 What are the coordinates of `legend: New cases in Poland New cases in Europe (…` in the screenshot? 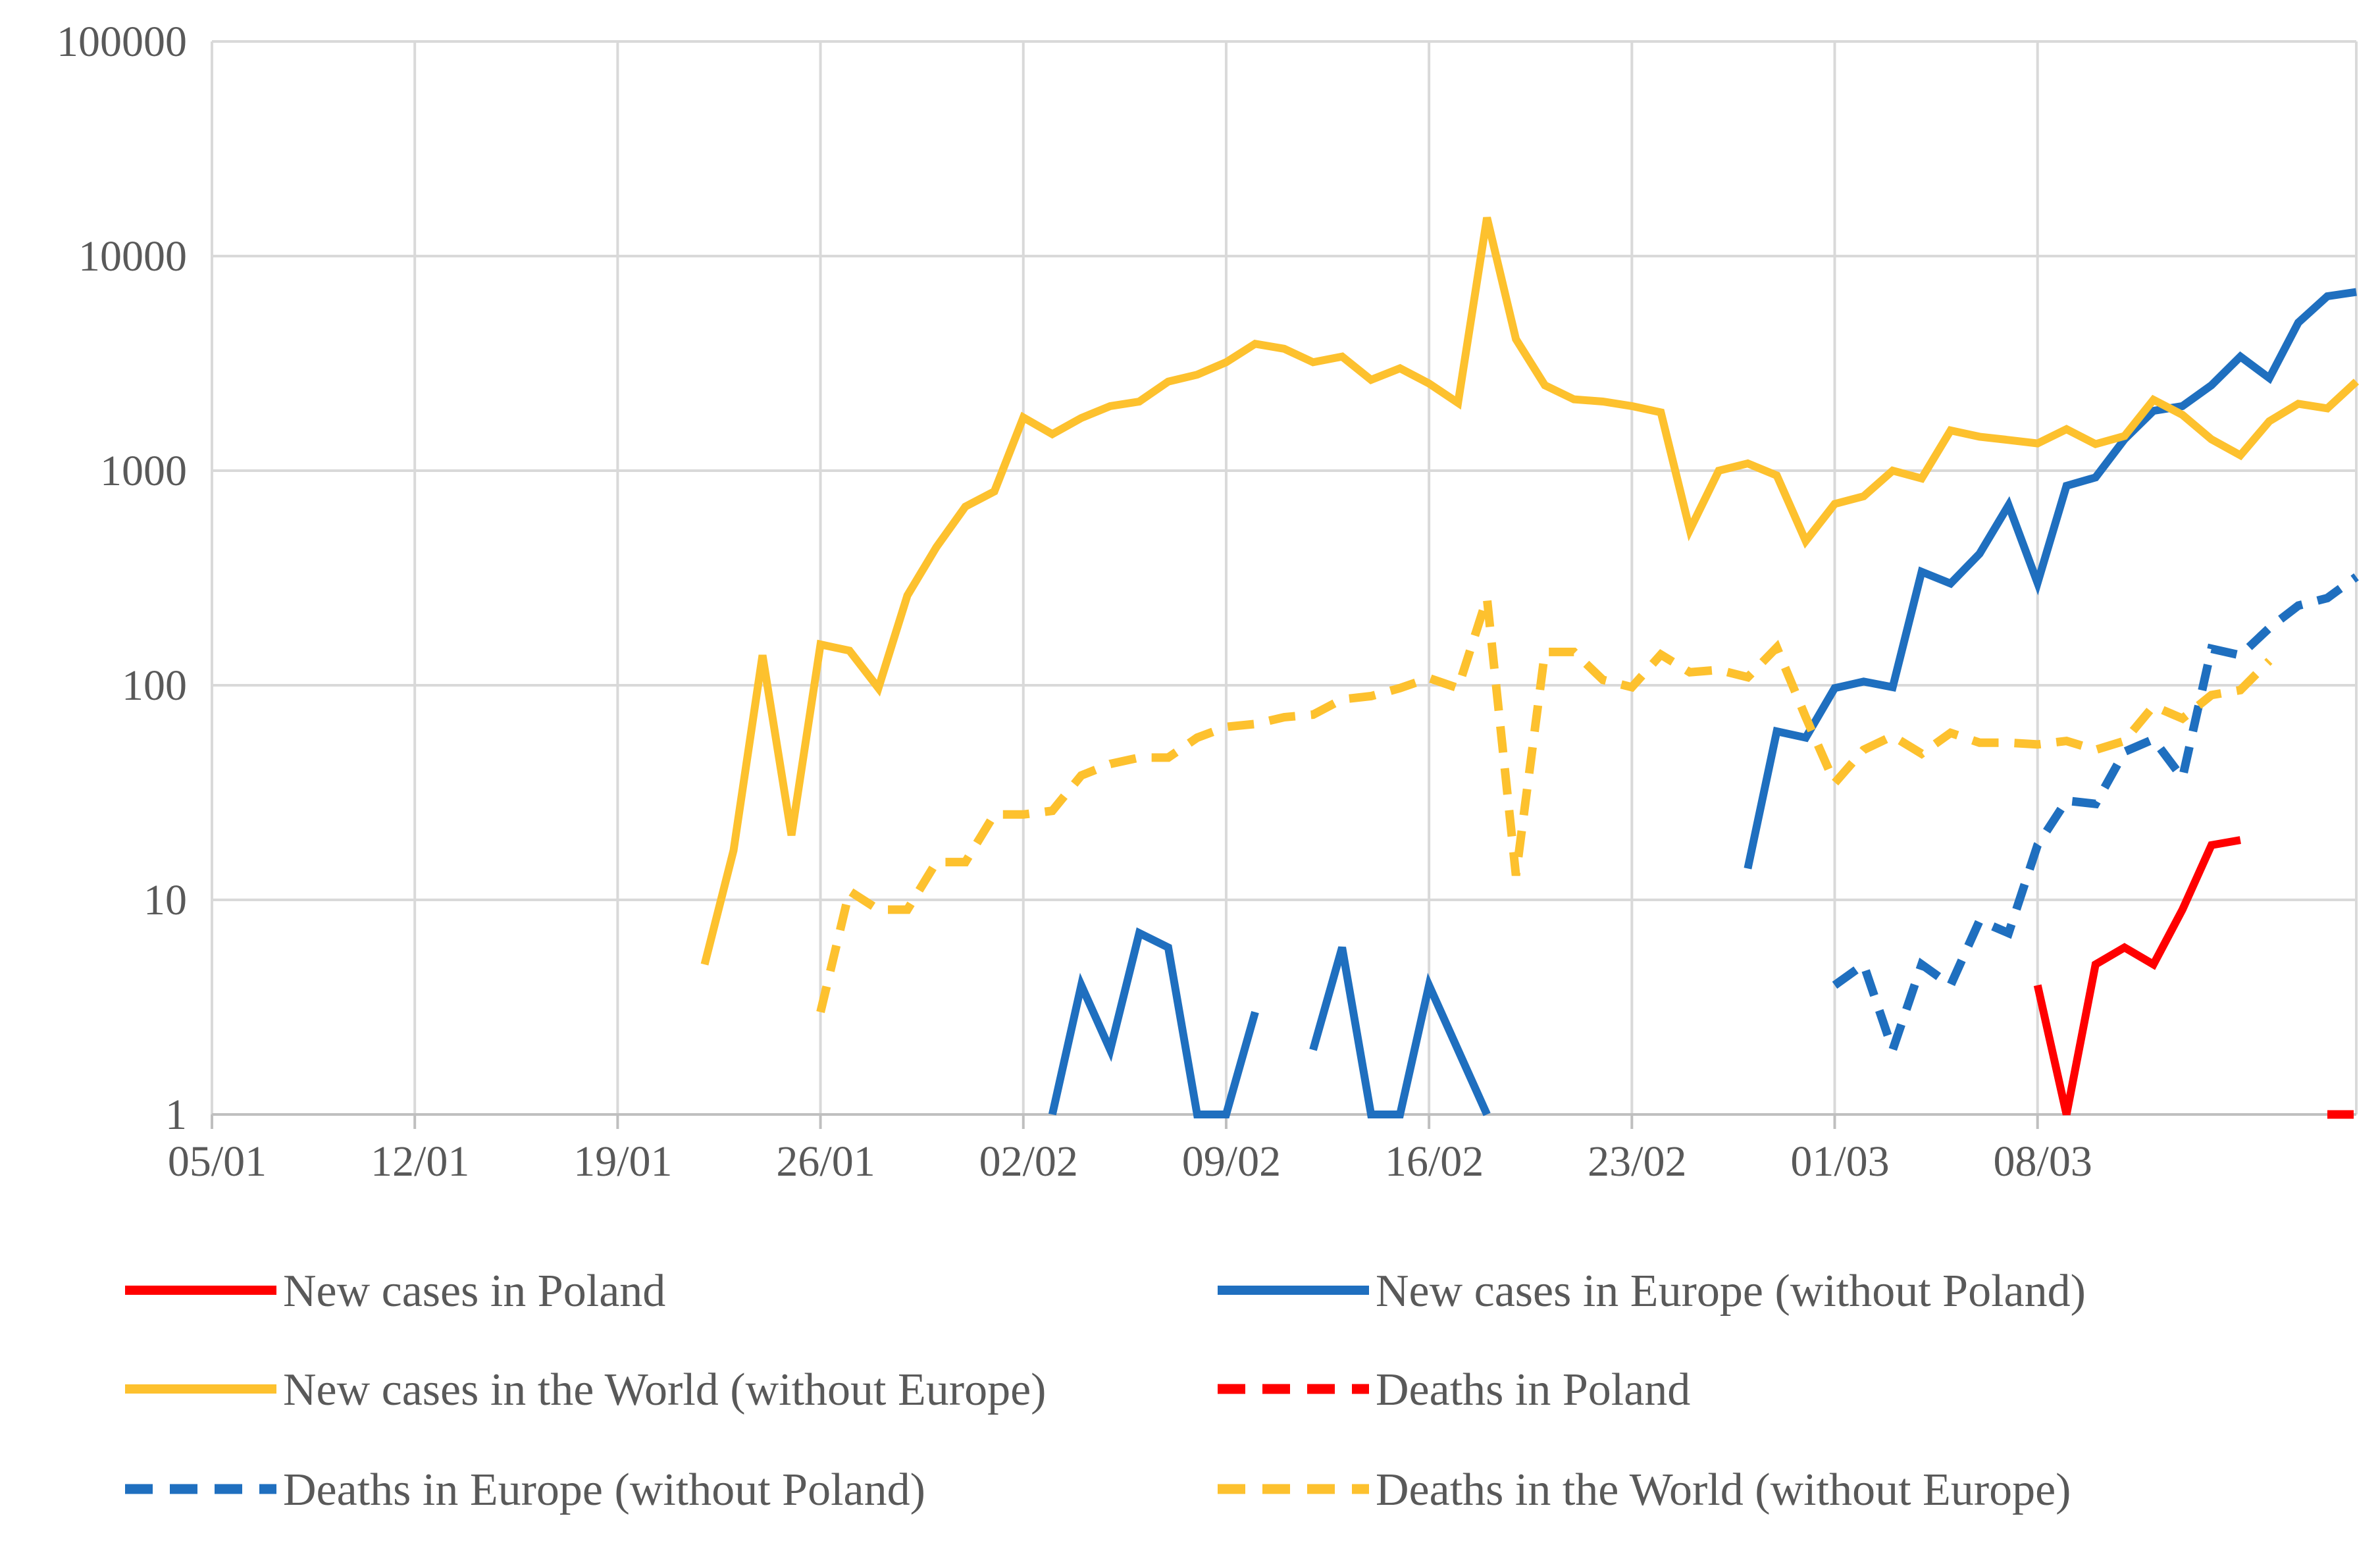 It's located at (1105, 1390).